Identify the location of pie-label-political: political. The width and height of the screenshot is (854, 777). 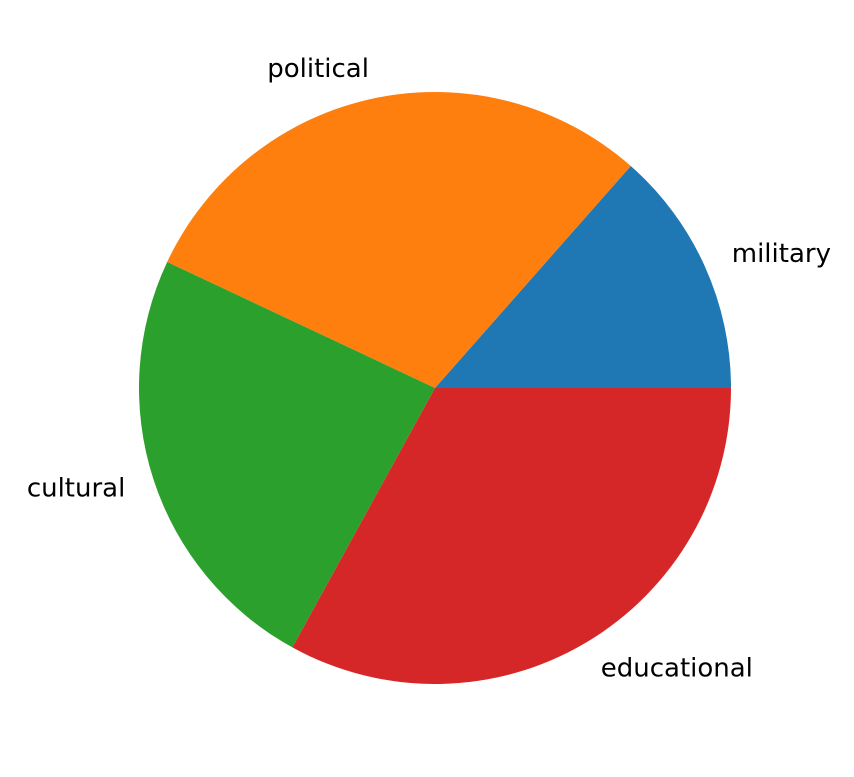
(318, 69).